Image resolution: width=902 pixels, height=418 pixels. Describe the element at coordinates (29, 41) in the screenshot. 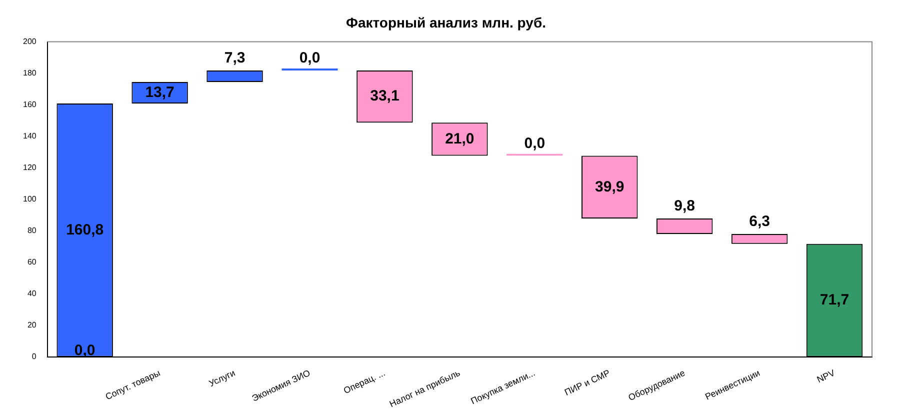

I see `y-tick-label: 200` at that location.